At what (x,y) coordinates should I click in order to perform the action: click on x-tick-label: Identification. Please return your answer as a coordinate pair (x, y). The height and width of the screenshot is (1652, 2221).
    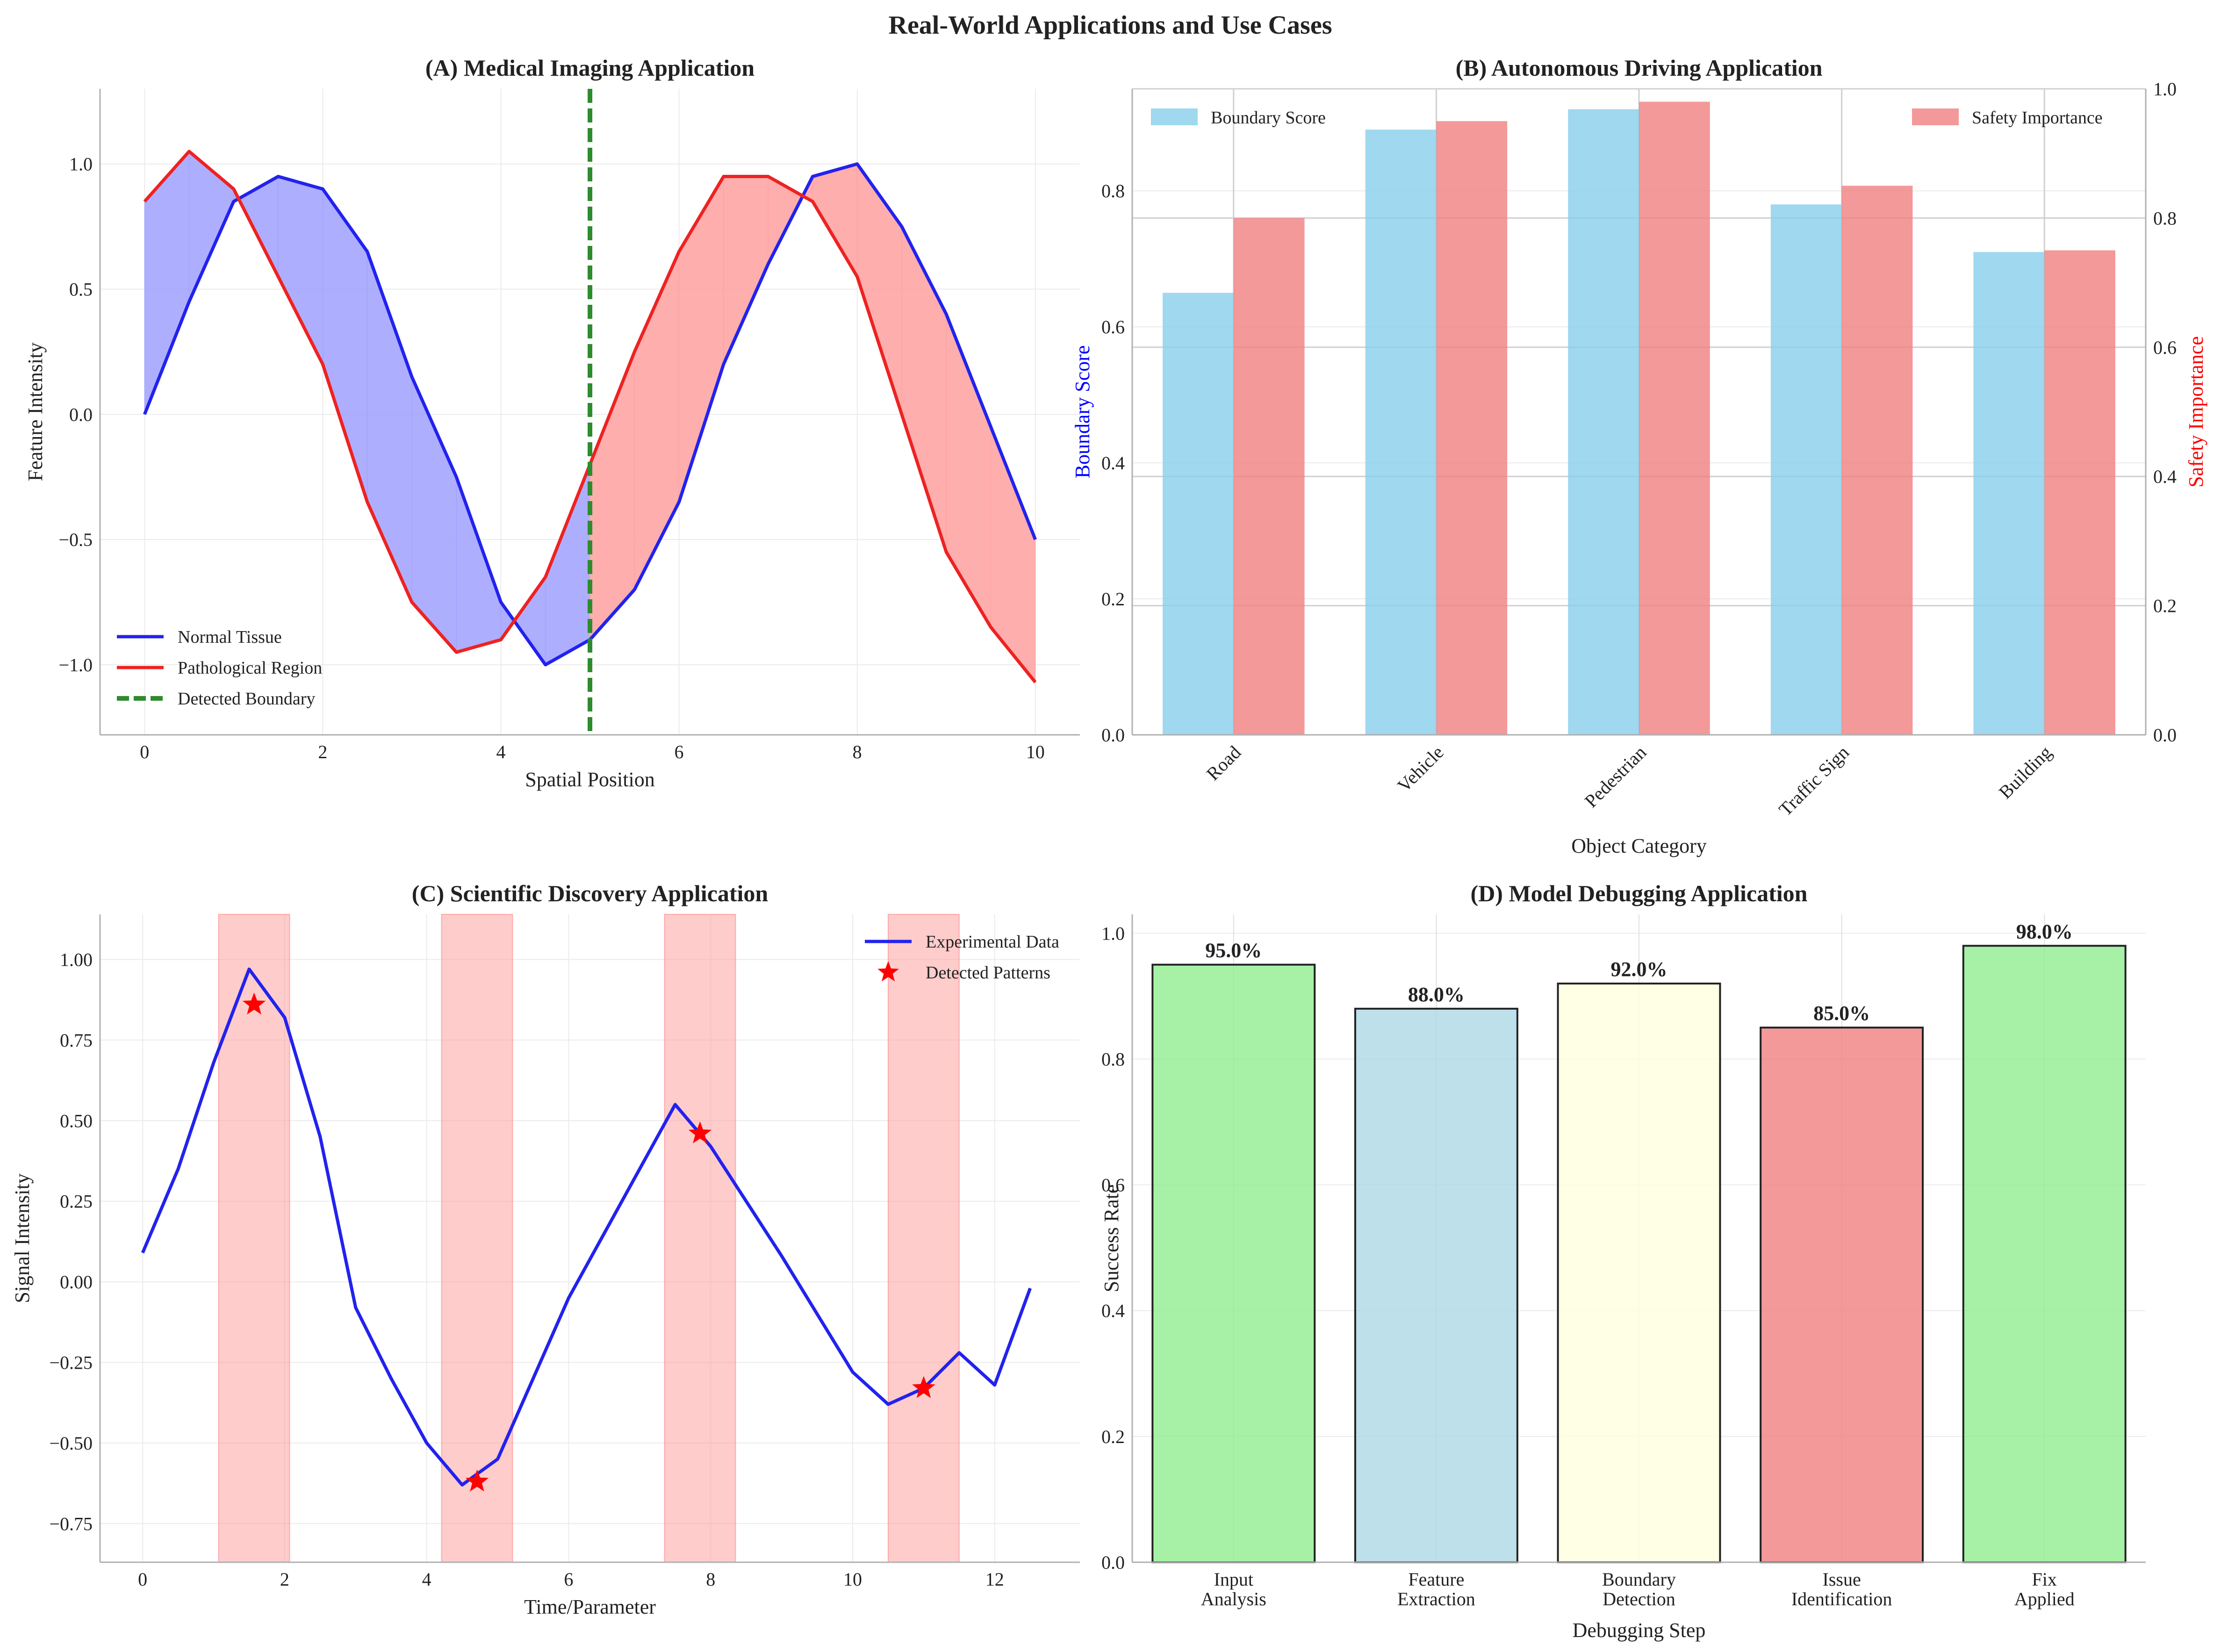
    Looking at the image, I should click on (1841, 1598).